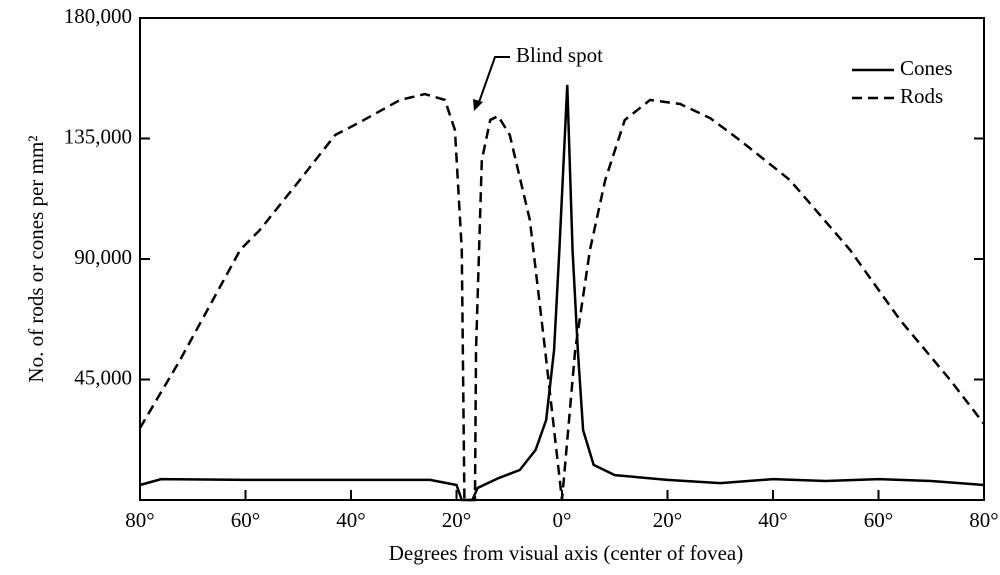  What do you see at coordinates (478, 105) in the screenshot?
I see `annotation-arrowhead` at bounding box center [478, 105].